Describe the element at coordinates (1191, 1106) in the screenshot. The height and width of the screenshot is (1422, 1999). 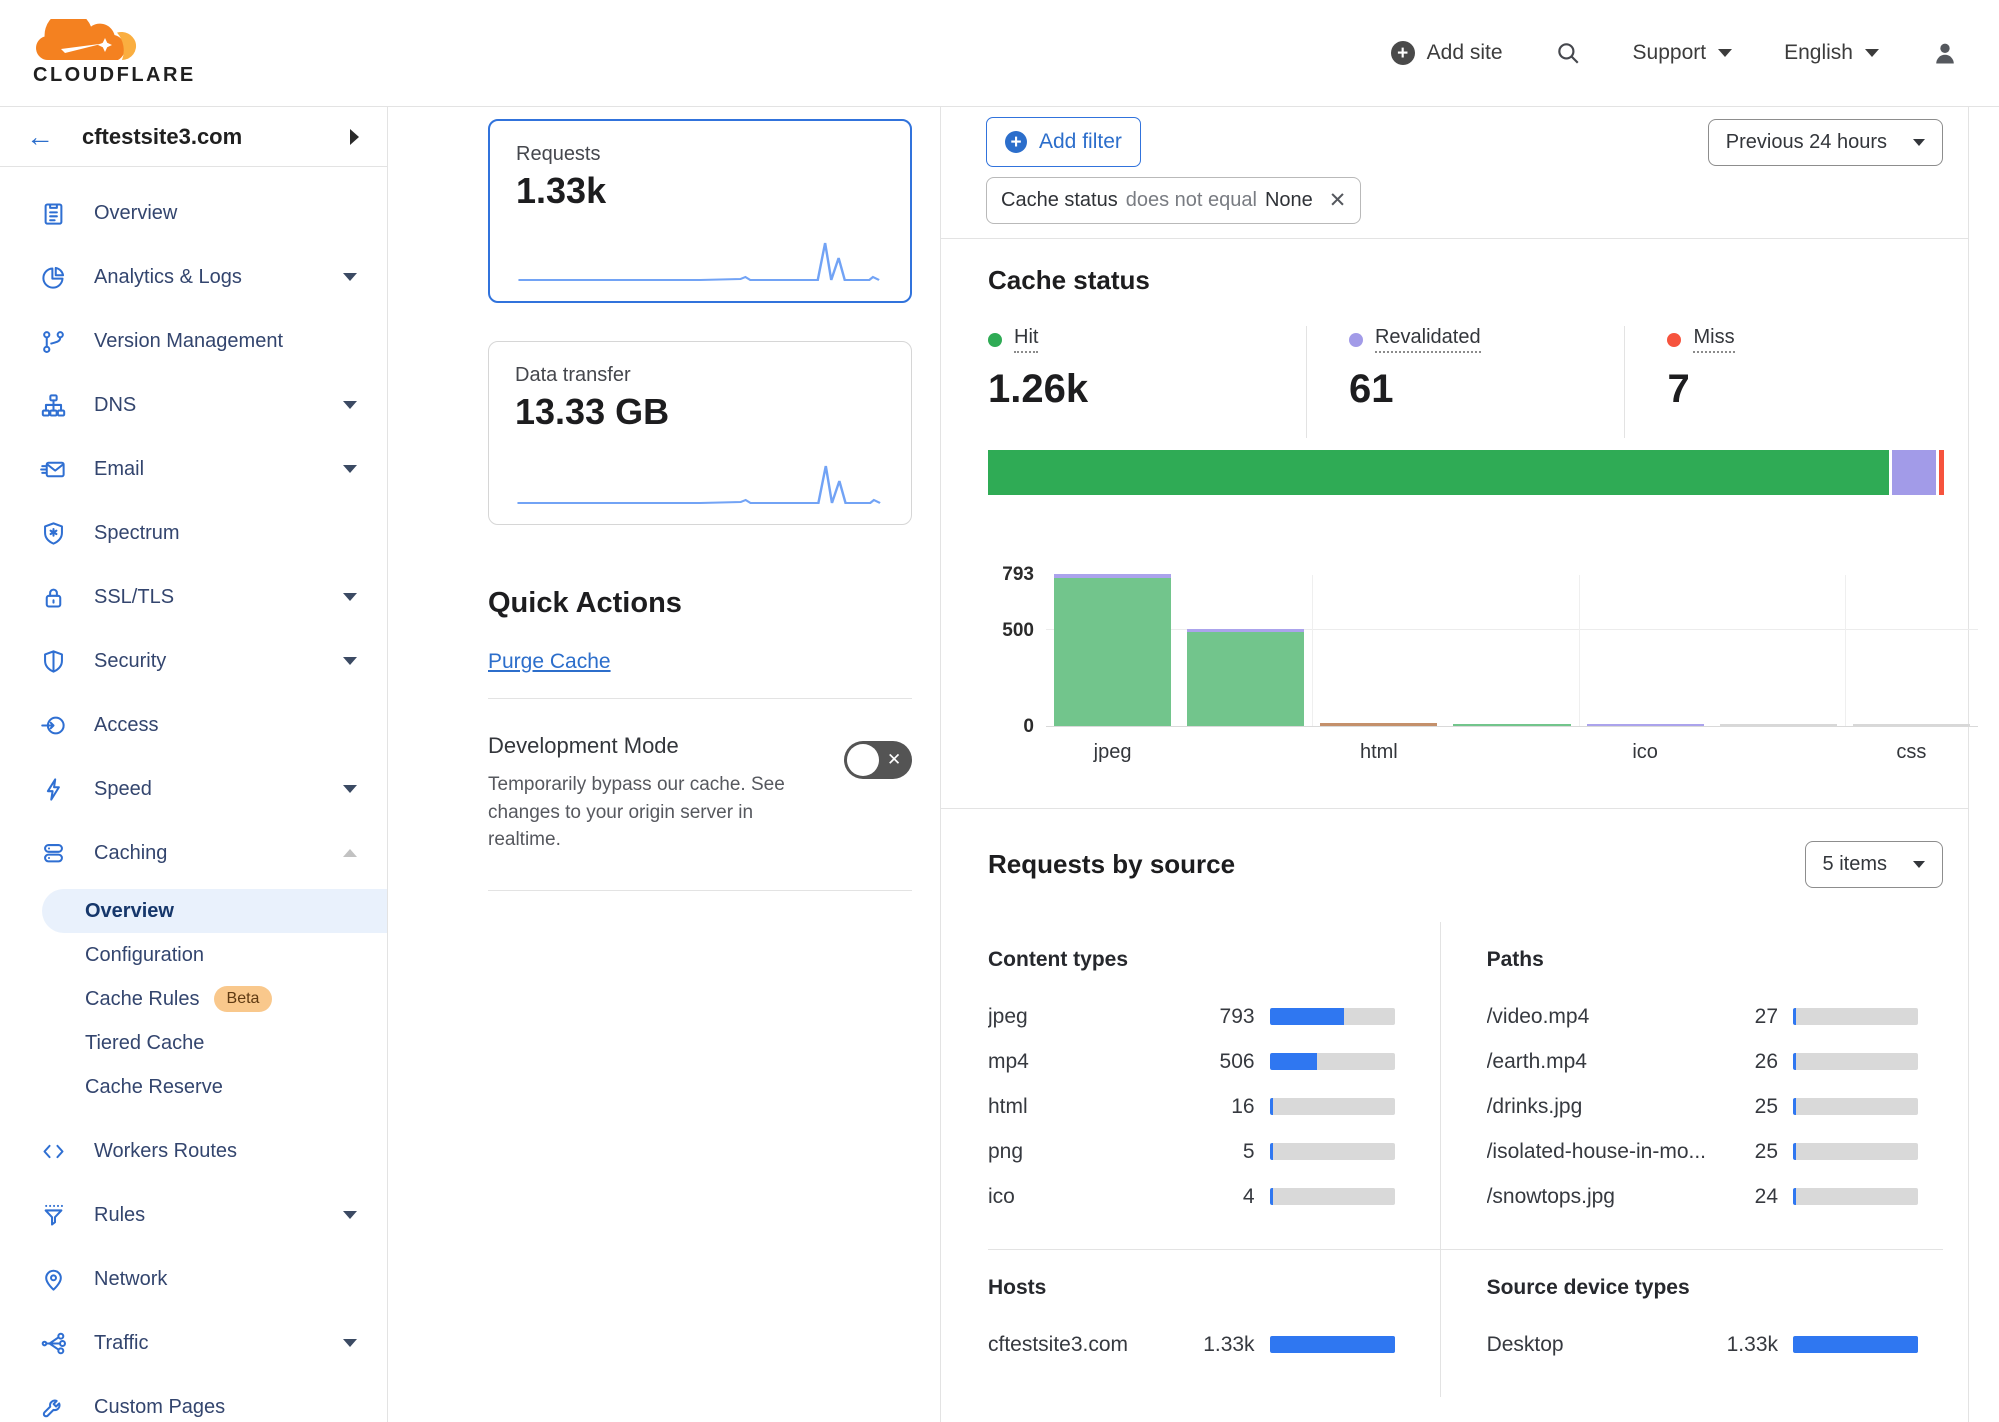
I see `table-row: html 16` at that location.